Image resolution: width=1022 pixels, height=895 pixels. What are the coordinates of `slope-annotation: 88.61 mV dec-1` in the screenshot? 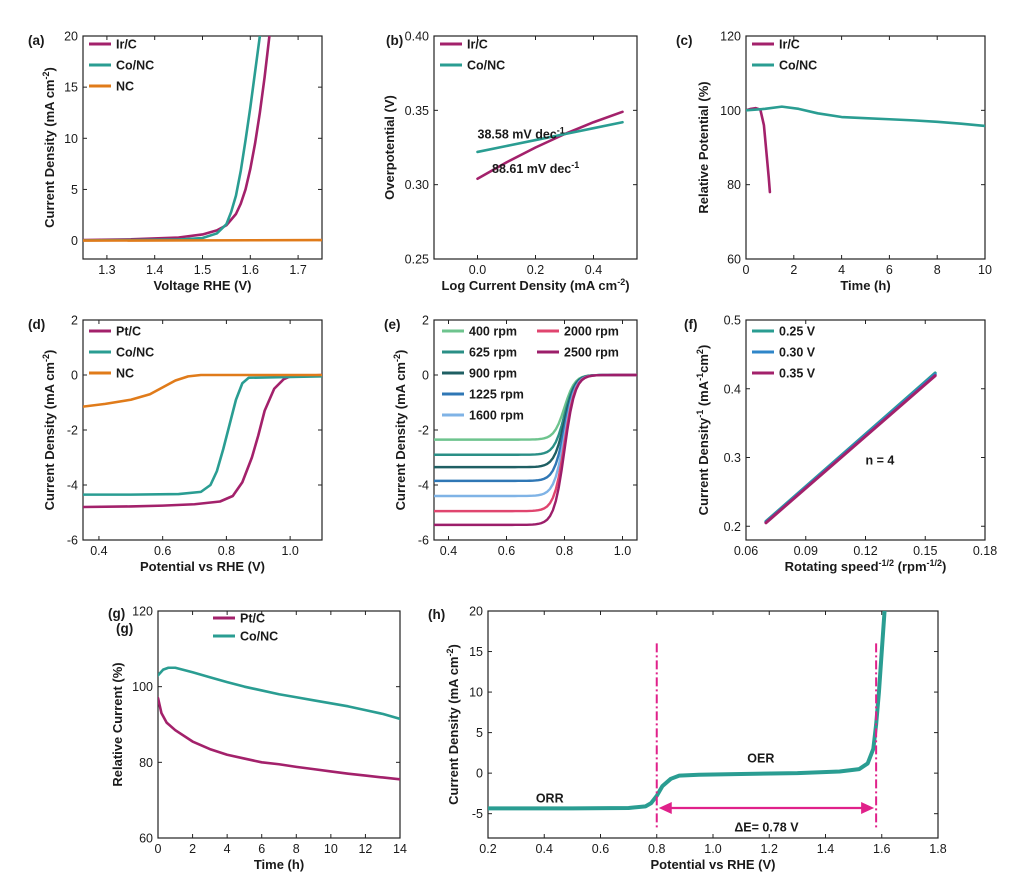 It's located at (535, 168).